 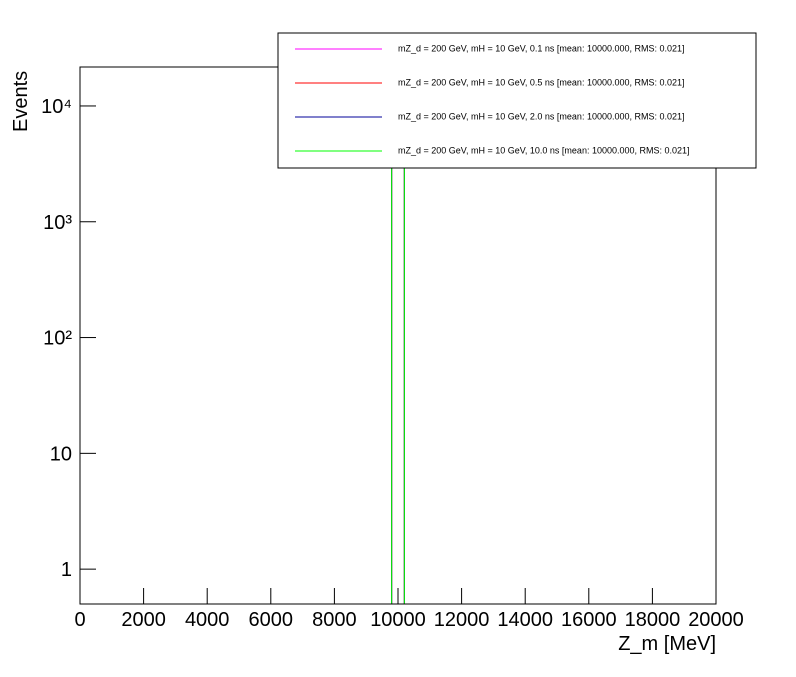 I want to click on x-tick-label: 18000, so click(x=653, y=620).